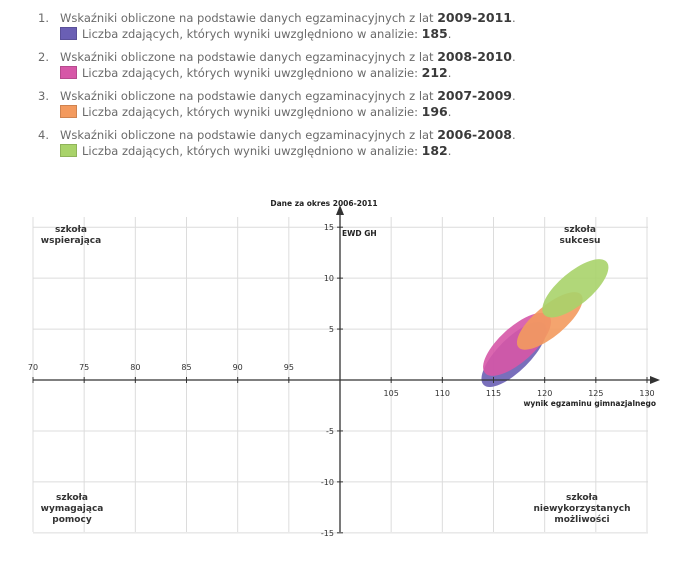 This screenshot has width=674, height=562. What do you see at coordinates (323, 203) in the screenshot?
I see `chart-title: Dane za okres 2006-2011` at bounding box center [323, 203].